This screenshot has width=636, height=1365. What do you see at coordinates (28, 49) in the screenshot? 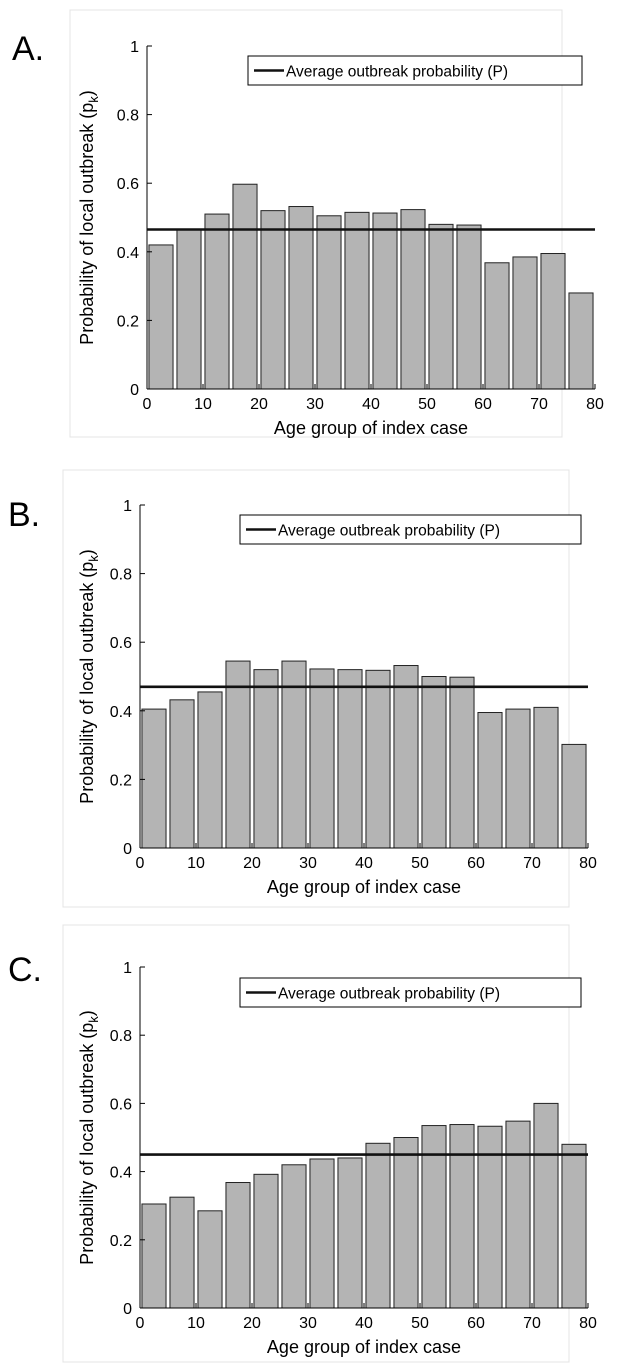
I see `panel-label: A.` at bounding box center [28, 49].